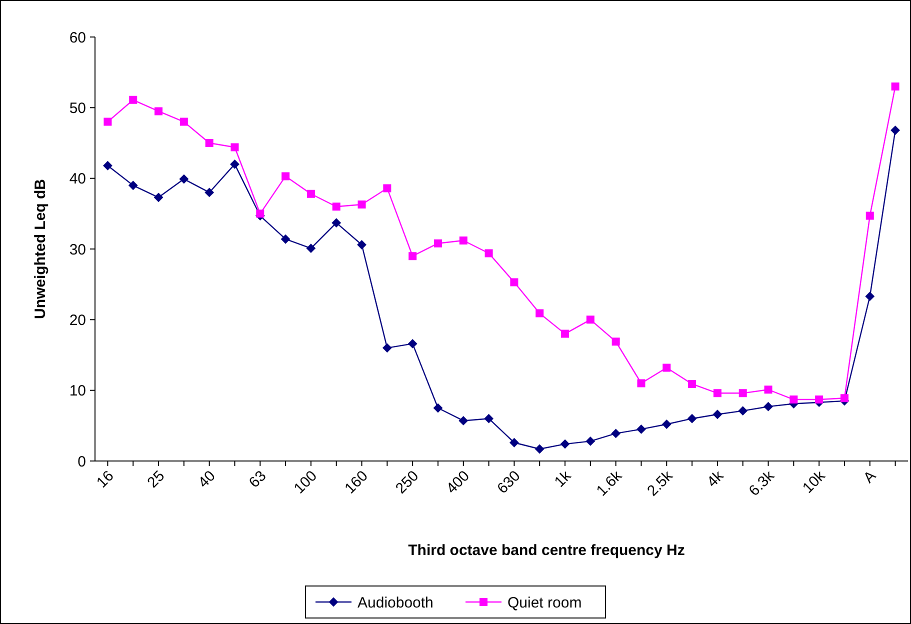  Describe the element at coordinates (77, 108) in the screenshot. I see `y-tick-label: 50` at that location.